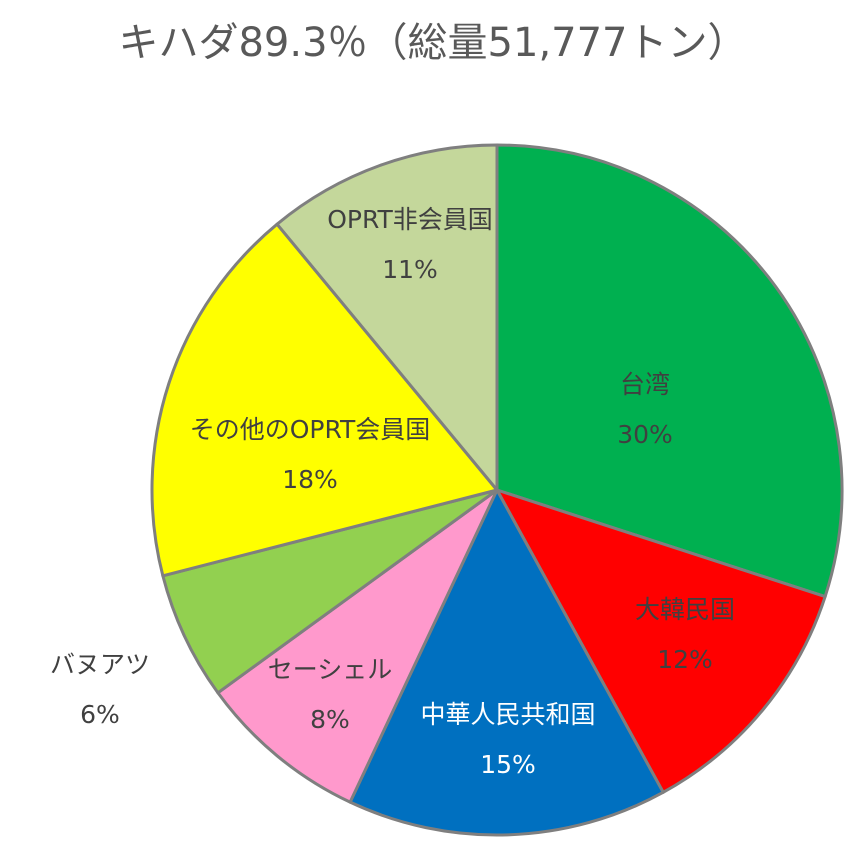 This screenshot has width=866, height=847. Describe the element at coordinates (410, 219) in the screenshot. I see `category-name: OPRT非会員国` at that location.